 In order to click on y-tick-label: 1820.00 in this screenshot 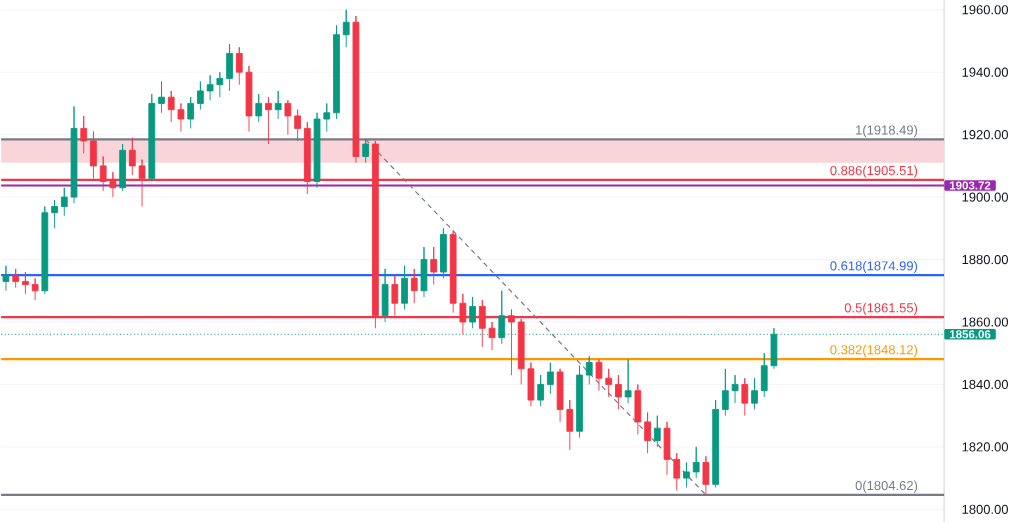, I will do `click(985, 447)`.